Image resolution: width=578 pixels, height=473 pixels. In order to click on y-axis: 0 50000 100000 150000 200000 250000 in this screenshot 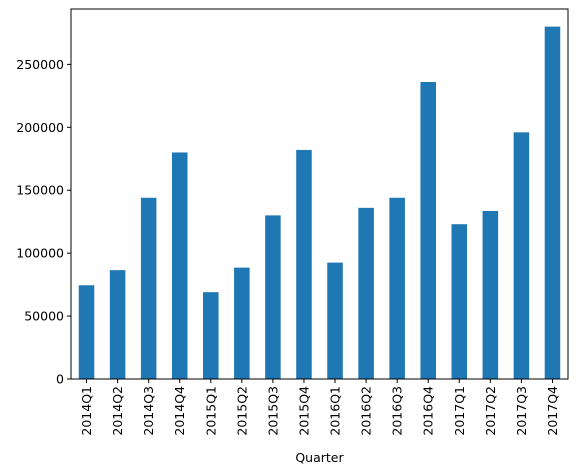, I will do `click(43, 222)`.